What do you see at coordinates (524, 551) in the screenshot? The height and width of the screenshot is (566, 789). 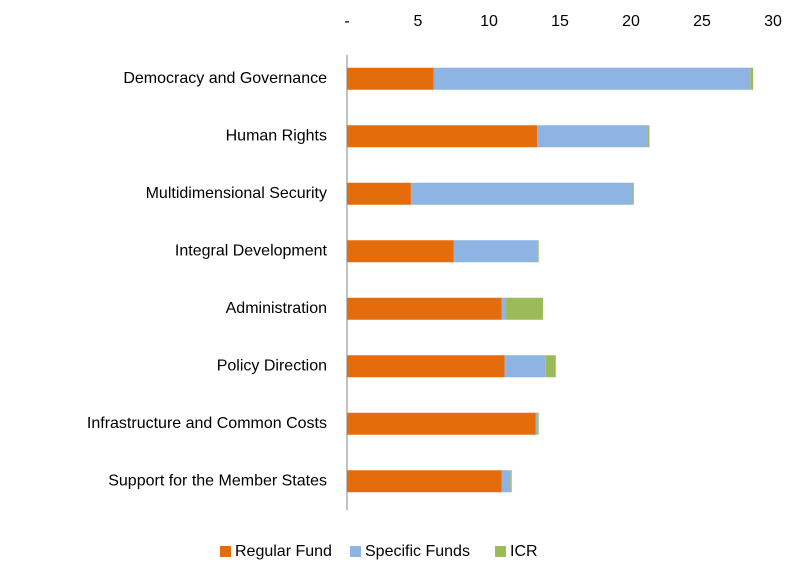 I see `legend-label: ICR` at bounding box center [524, 551].